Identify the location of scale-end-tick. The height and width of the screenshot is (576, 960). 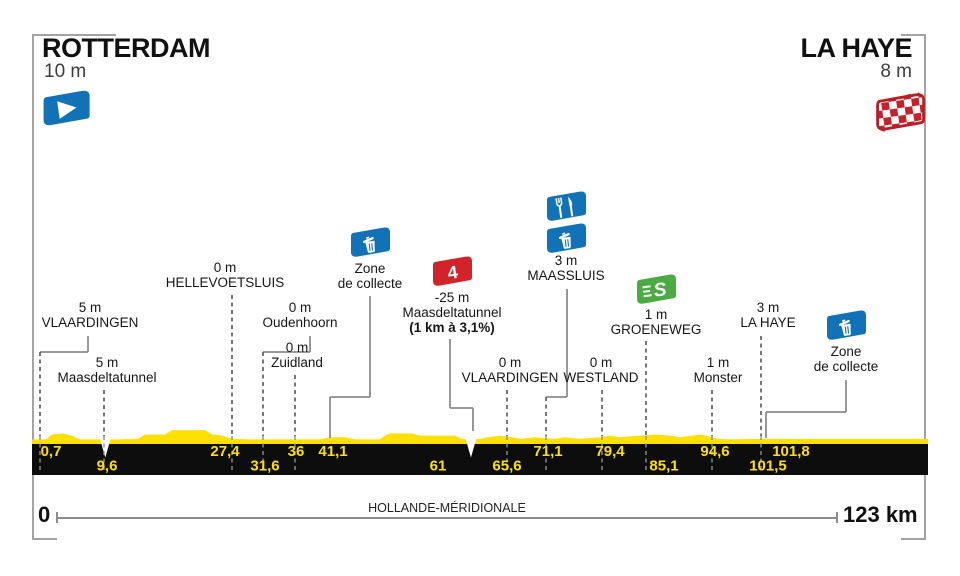
(837, 517).